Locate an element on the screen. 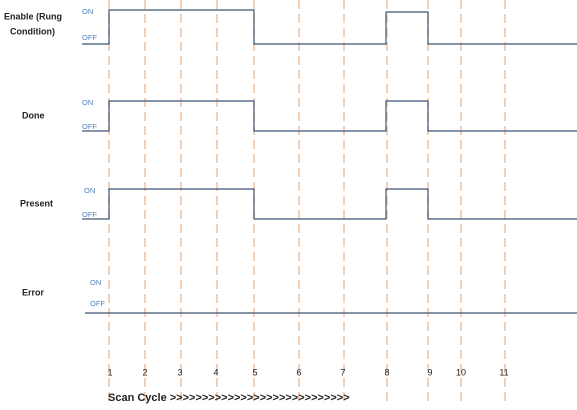 Image resolution: width=577 pixels, height=410 pixels. scan-number: 8 is located at coordinates (386, 372).